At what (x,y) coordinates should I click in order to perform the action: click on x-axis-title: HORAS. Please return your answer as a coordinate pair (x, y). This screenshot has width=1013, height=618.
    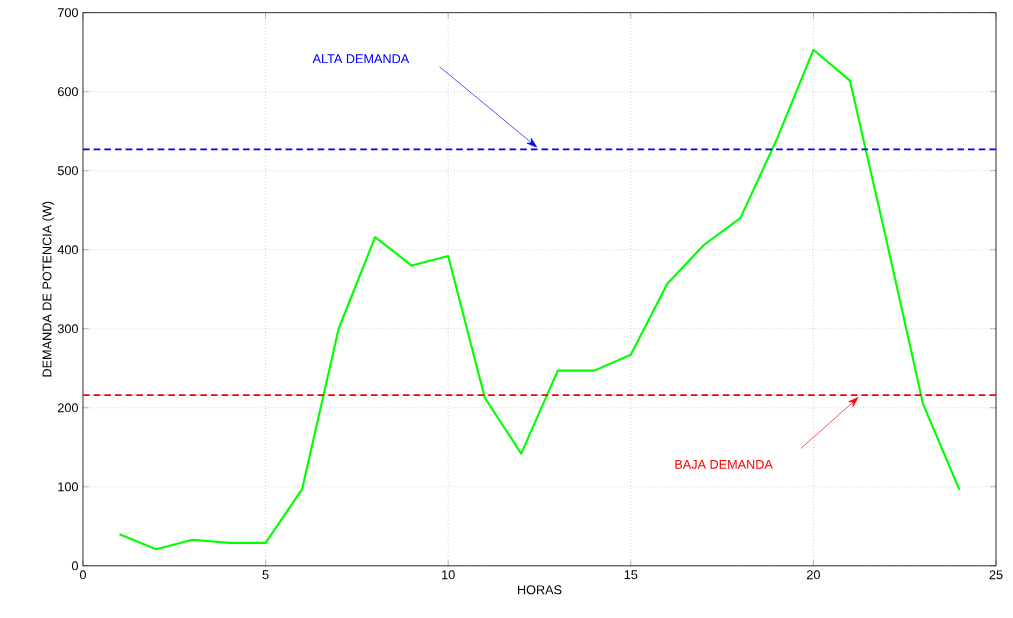
    Looking at the image, I should click on (540, 590).